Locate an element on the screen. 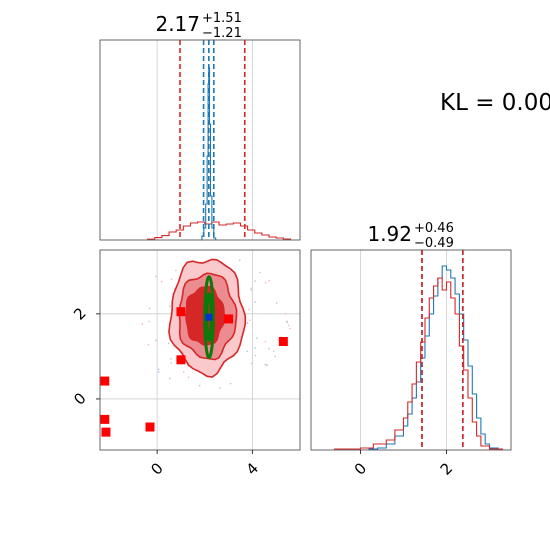  marginal-1-title: 2.17 is located at coordinates (177, 24).